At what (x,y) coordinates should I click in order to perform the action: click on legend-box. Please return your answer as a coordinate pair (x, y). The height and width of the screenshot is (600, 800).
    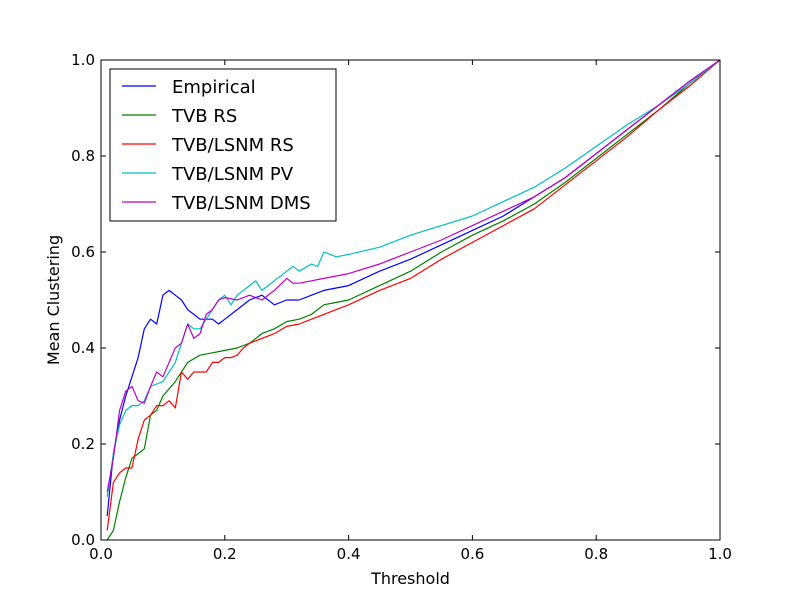
    Looking at the image, I should click on (223, 145).